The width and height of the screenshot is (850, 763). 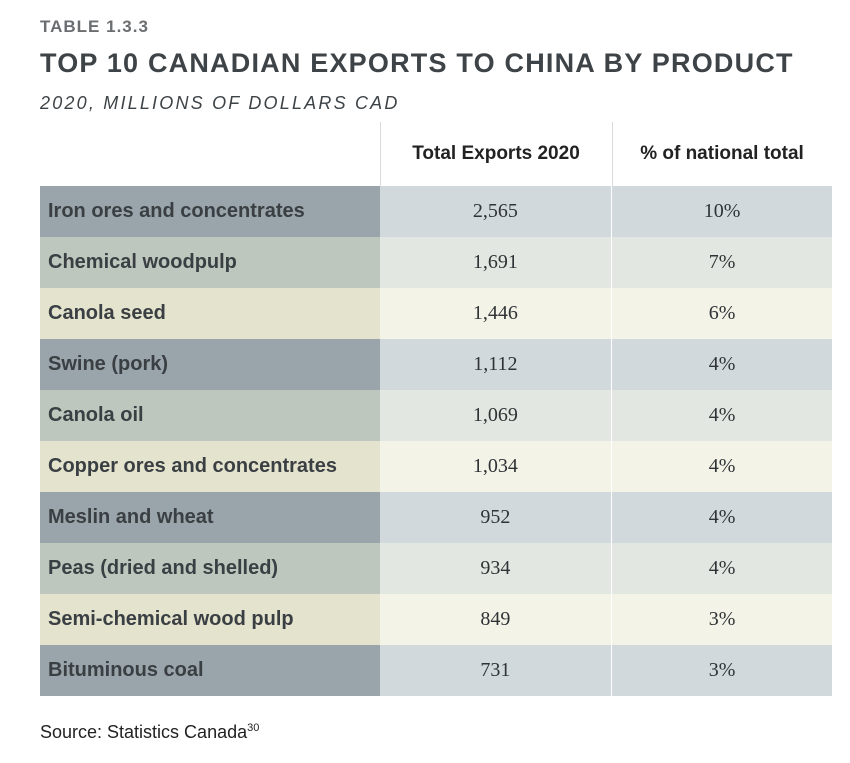 I want to click on table-row: Canola oil 1,069 4%, so click(x=436, y=415).